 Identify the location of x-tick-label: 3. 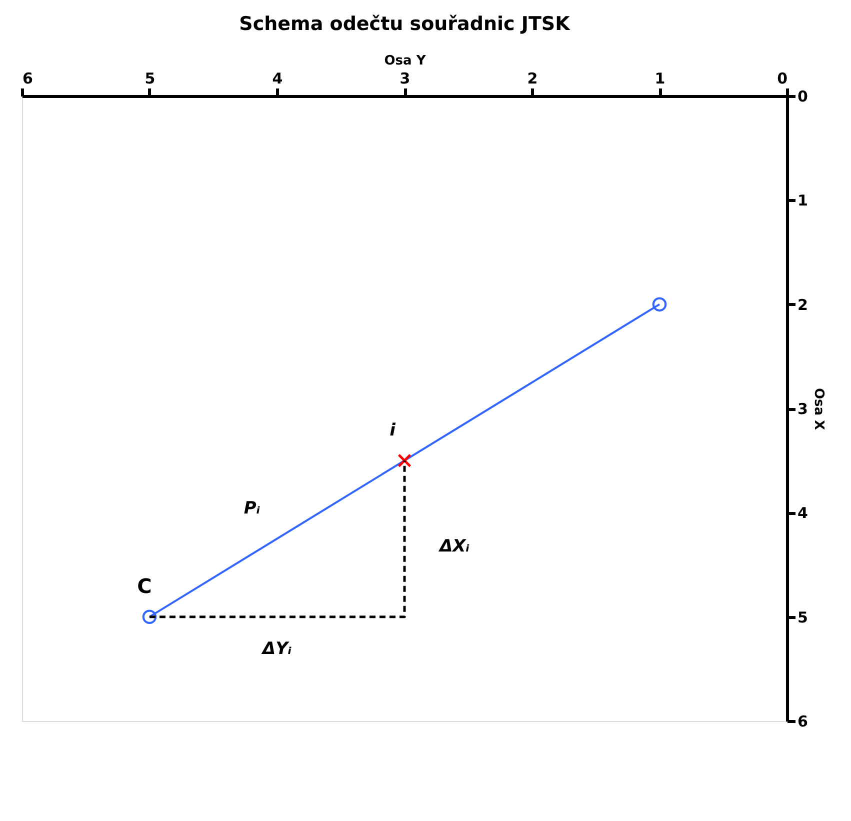
(405, 79).